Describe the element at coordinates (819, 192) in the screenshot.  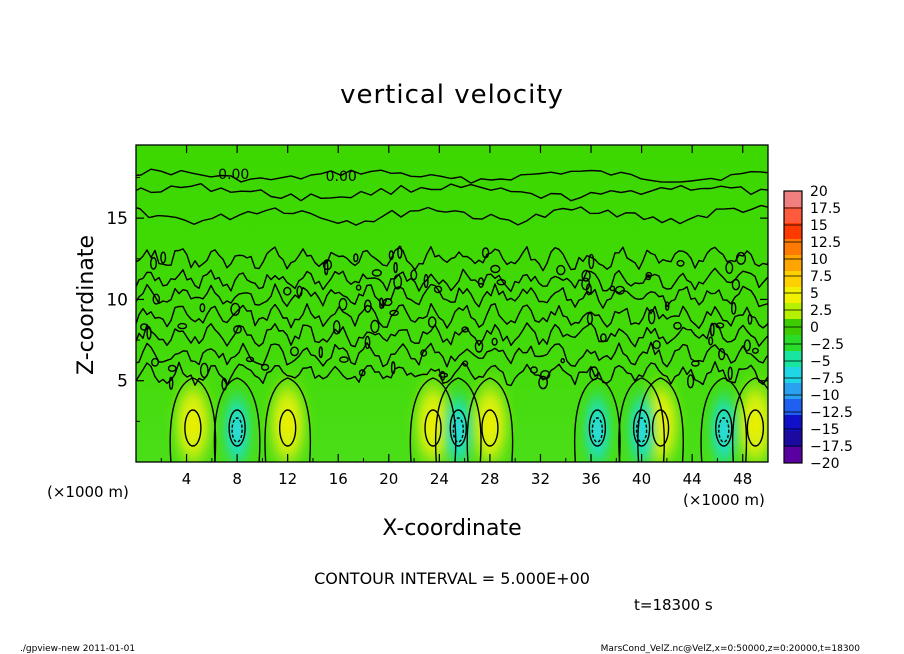
I see `colorbar-label: 20` at that location.